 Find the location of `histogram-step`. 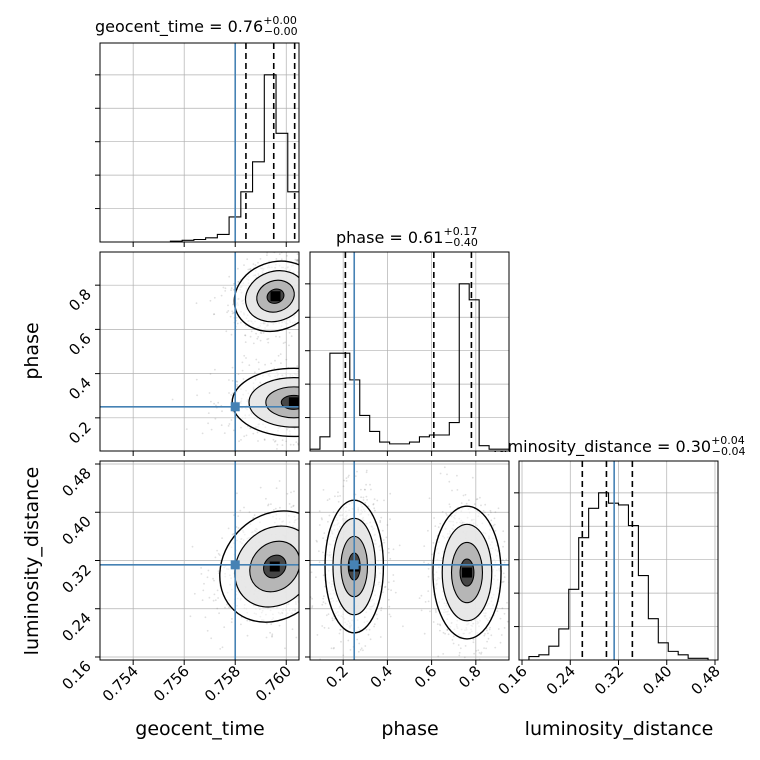

histogram-step is located at coordinates (199, 158).